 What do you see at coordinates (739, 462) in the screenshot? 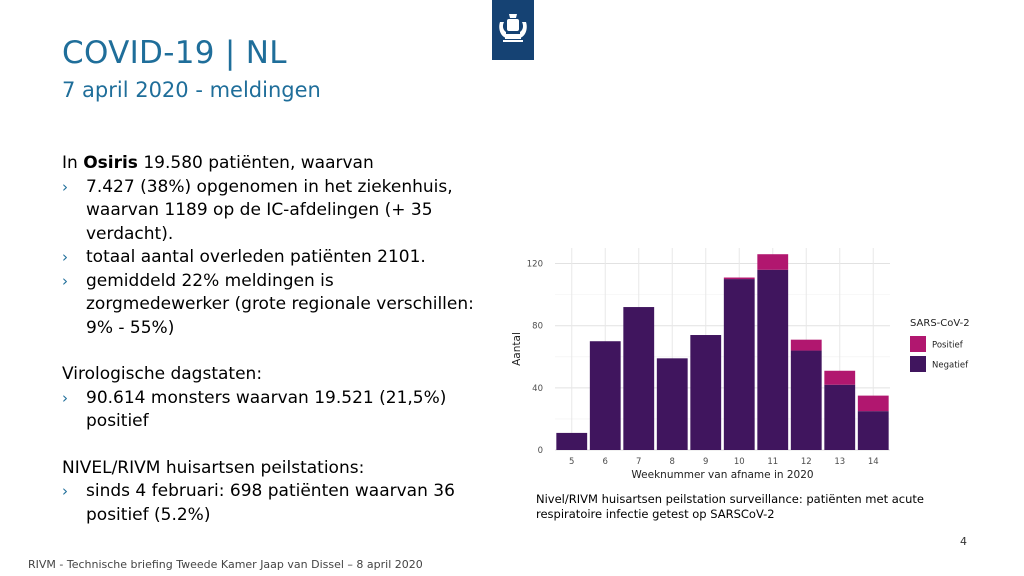
I see `x-tick-label: 10` at bounding box center [739, 462].